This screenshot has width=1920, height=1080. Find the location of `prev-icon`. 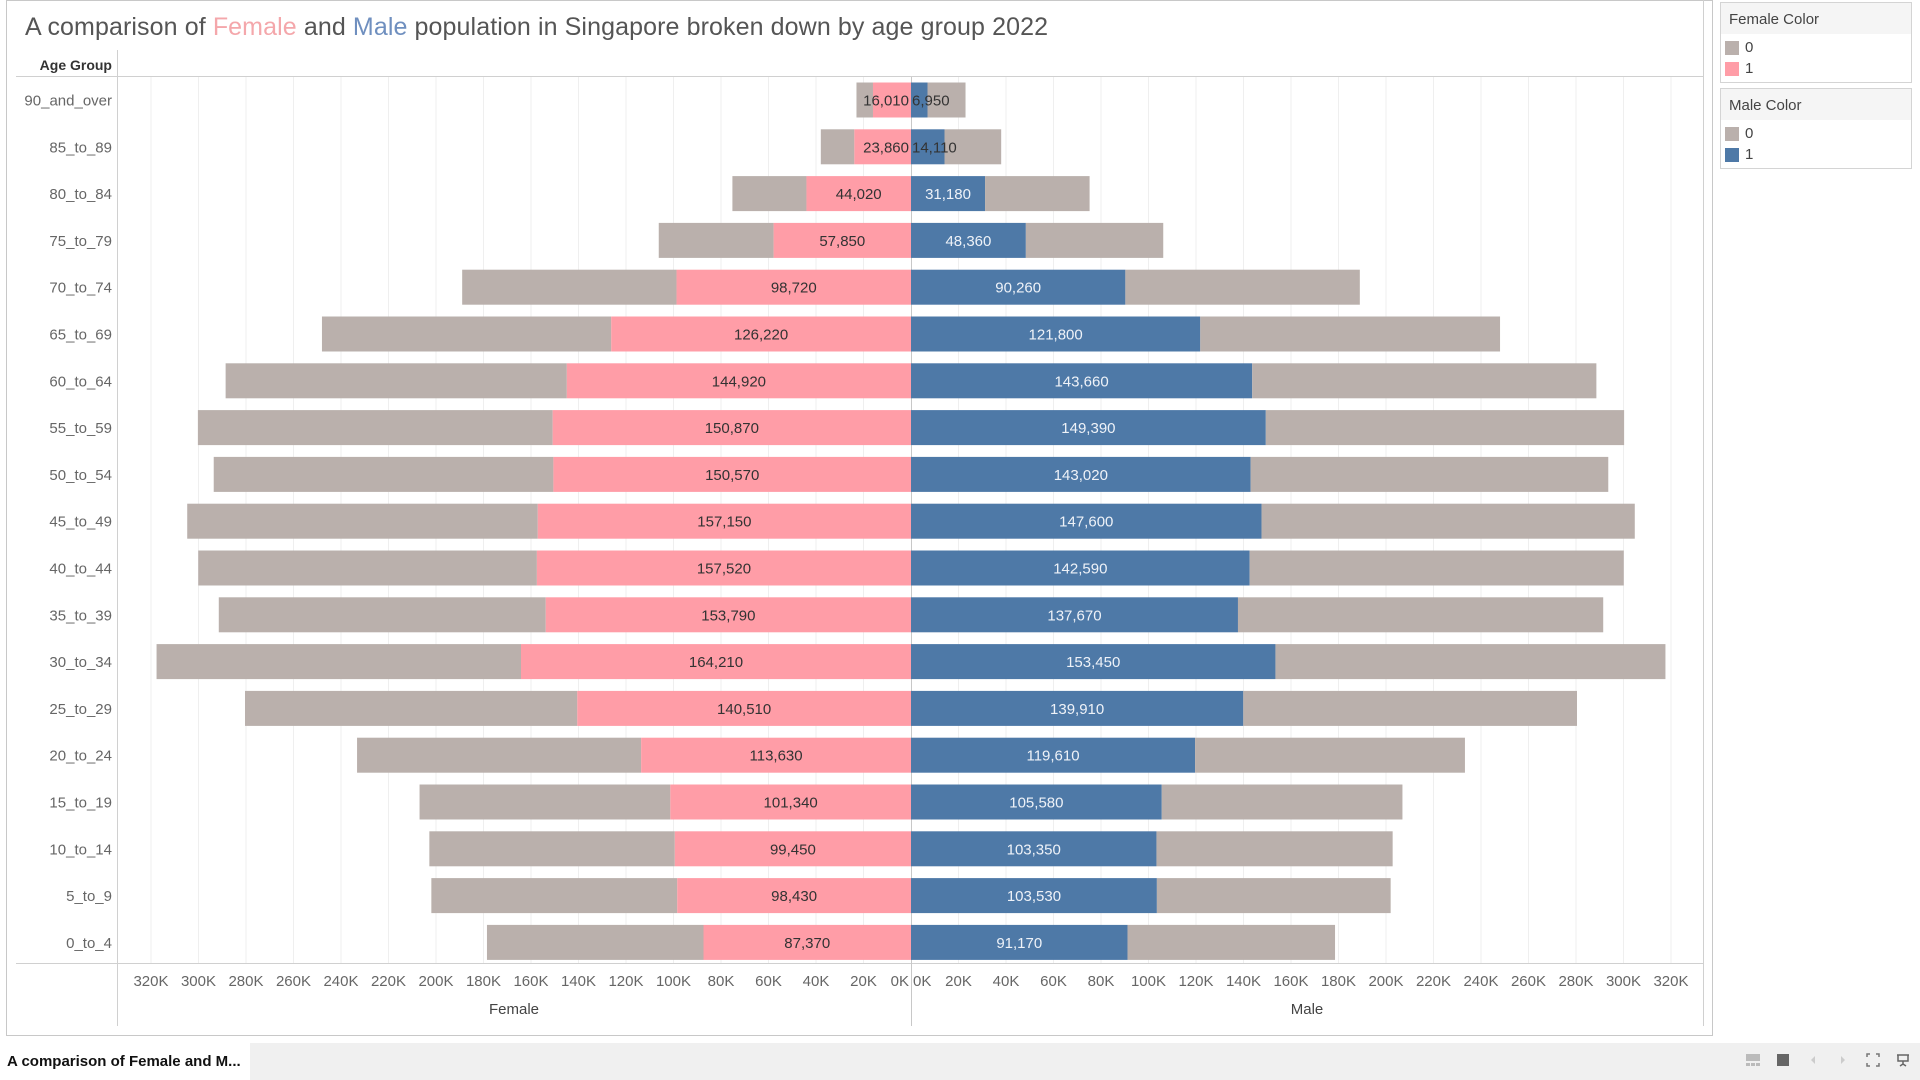

prev-icon is located at coordinates (1813, 1060).